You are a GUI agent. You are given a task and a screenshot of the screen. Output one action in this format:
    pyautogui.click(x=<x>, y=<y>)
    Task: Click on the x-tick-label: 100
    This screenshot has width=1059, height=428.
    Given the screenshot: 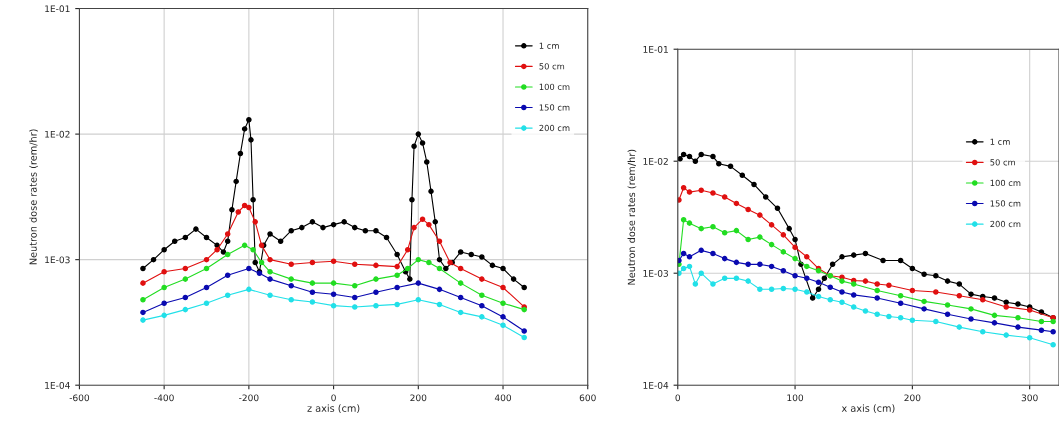 What is the action you would take?
    pyautogui.click(x=795, y=398)
    